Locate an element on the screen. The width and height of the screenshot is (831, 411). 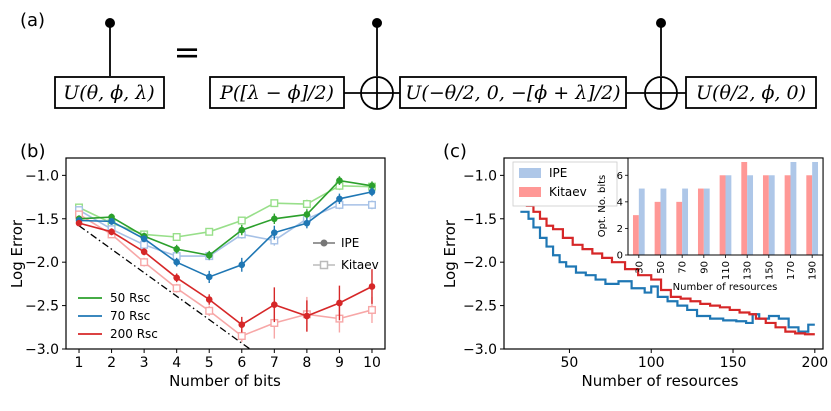
gate-u3-label: U(θ/2, ϕ, 0) is located at coordinates (751, 93).